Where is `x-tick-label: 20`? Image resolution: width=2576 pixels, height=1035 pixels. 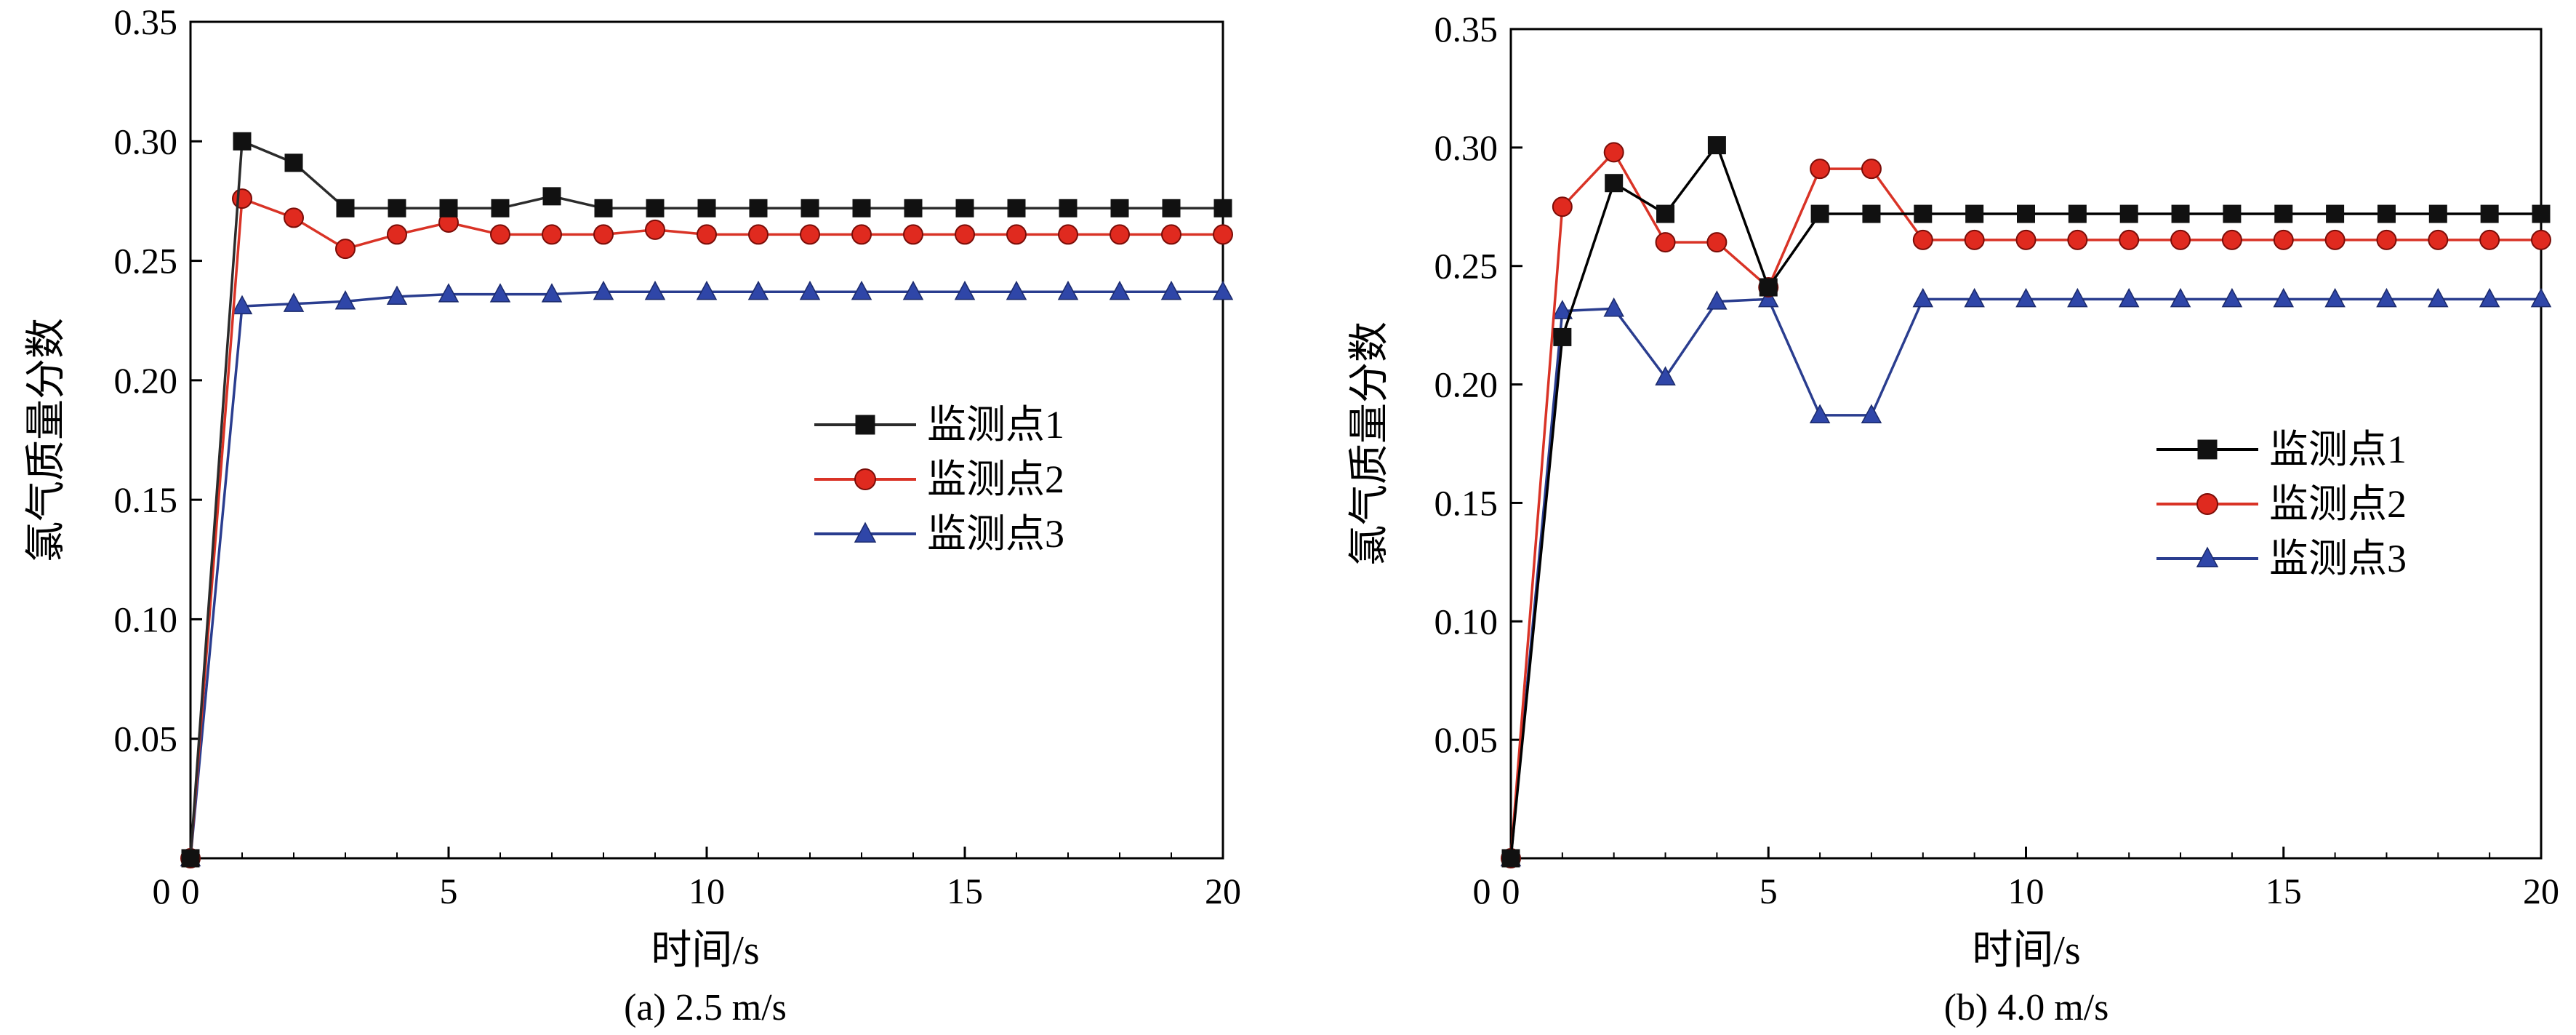
x-tick-label: 20 is located at coordinates (2541, 891).